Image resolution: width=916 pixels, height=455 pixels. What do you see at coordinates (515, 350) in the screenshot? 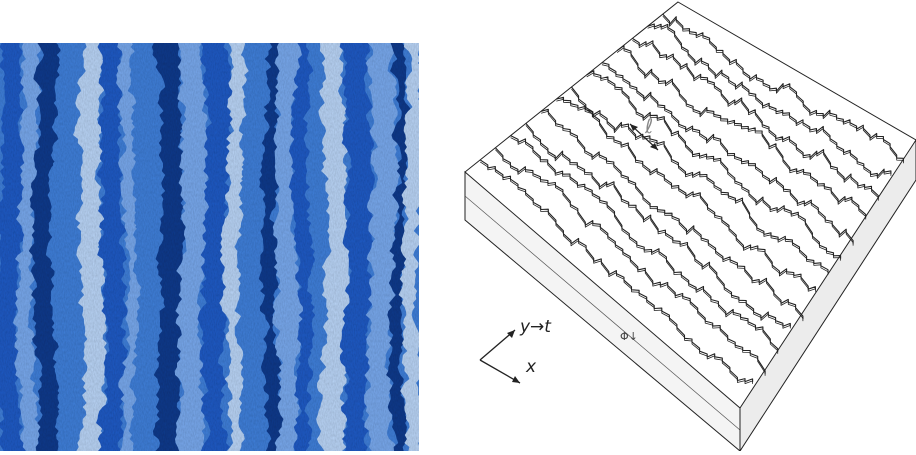
I see `coordinate-axes: y→t x` at bounding box center [515, 350].